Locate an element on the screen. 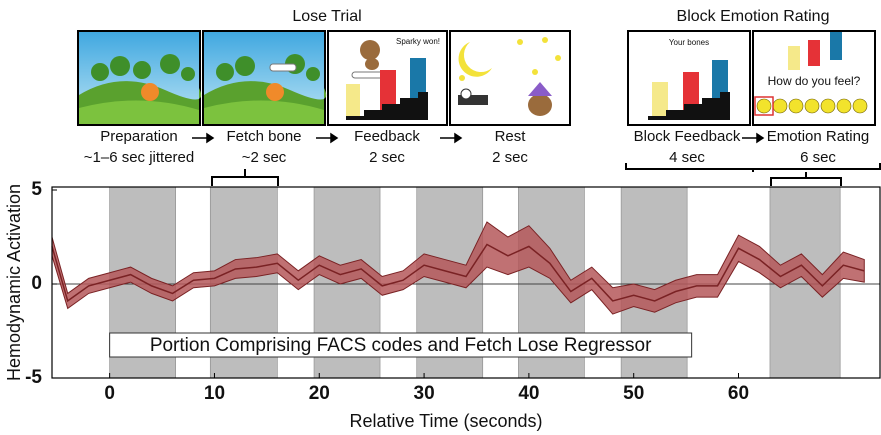  screen-block-feedback: Your bones is located at coordinates (689, 78).